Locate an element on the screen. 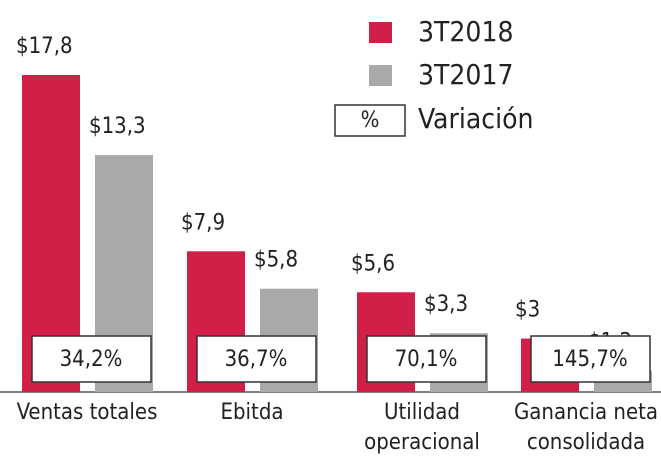 The width and height of the screenshot is (661, 472). legend-label: 3T2017 is located at coordinates (466, 74).